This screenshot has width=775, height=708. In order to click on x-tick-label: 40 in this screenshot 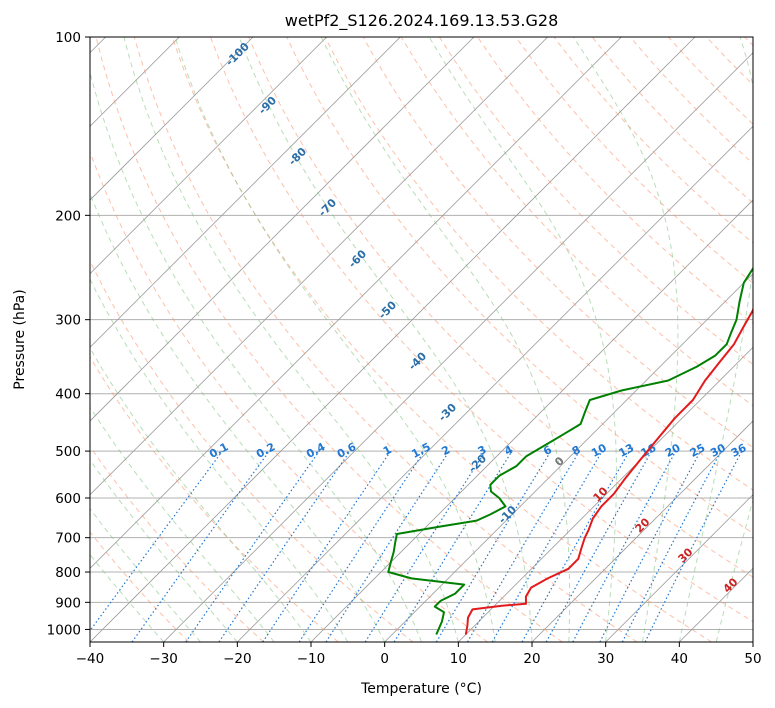, I will do `click(679, 659)`.